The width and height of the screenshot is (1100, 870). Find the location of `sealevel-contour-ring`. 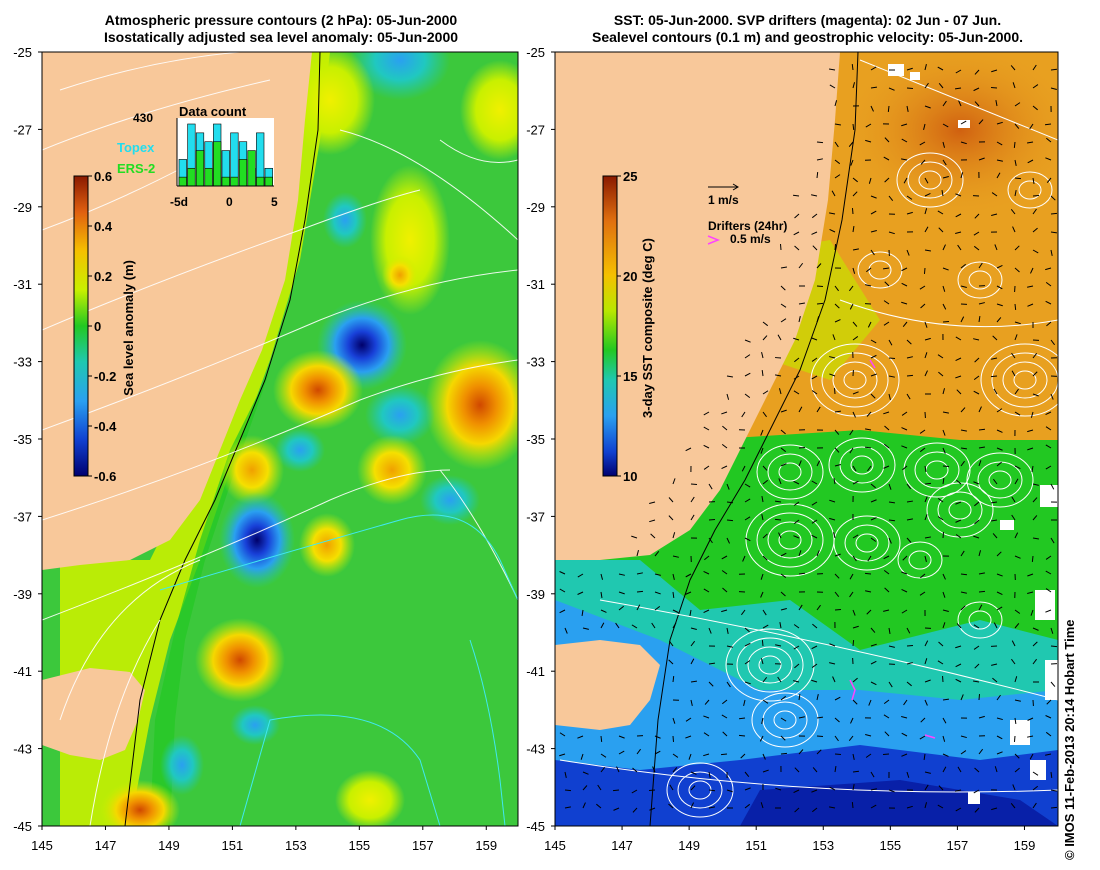

sealevel-contour-ring is located at coordinates (1000, 480).